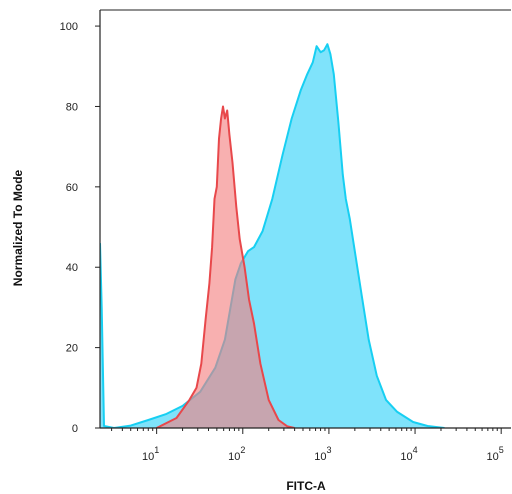 This screenshot has height=494, width=512. I want to click on x-tick-label-100000: 10⁵, so click(495, 454).